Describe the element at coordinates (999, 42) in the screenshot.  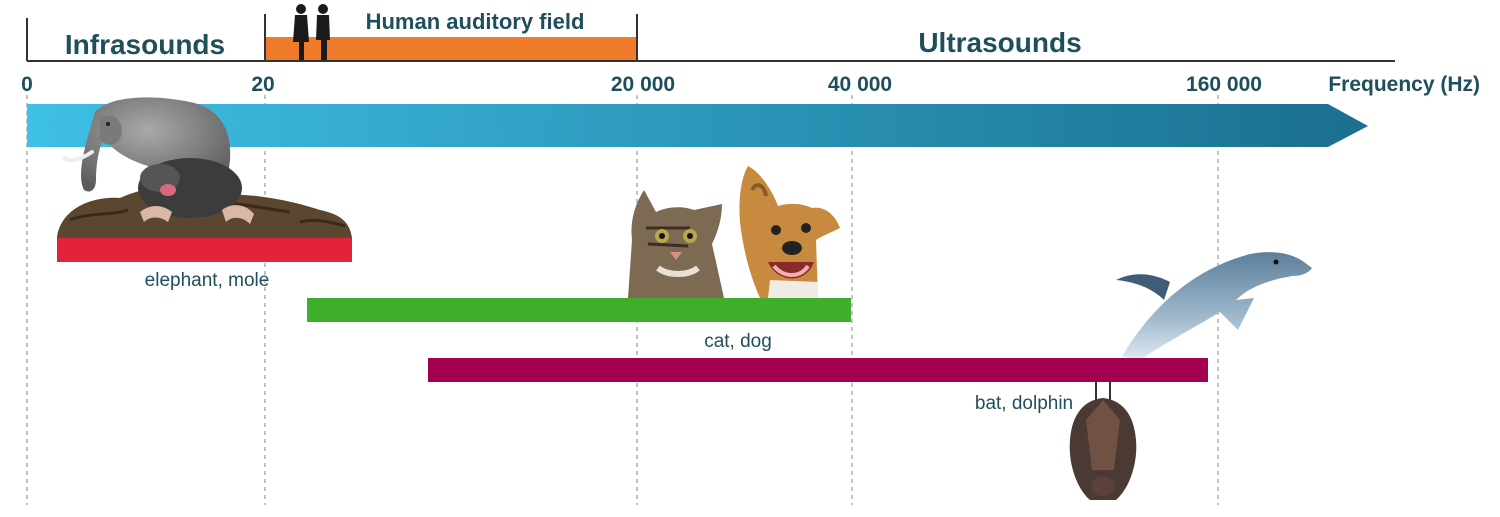
I see `ultrasounds-label: Ultrasounds` at that location.